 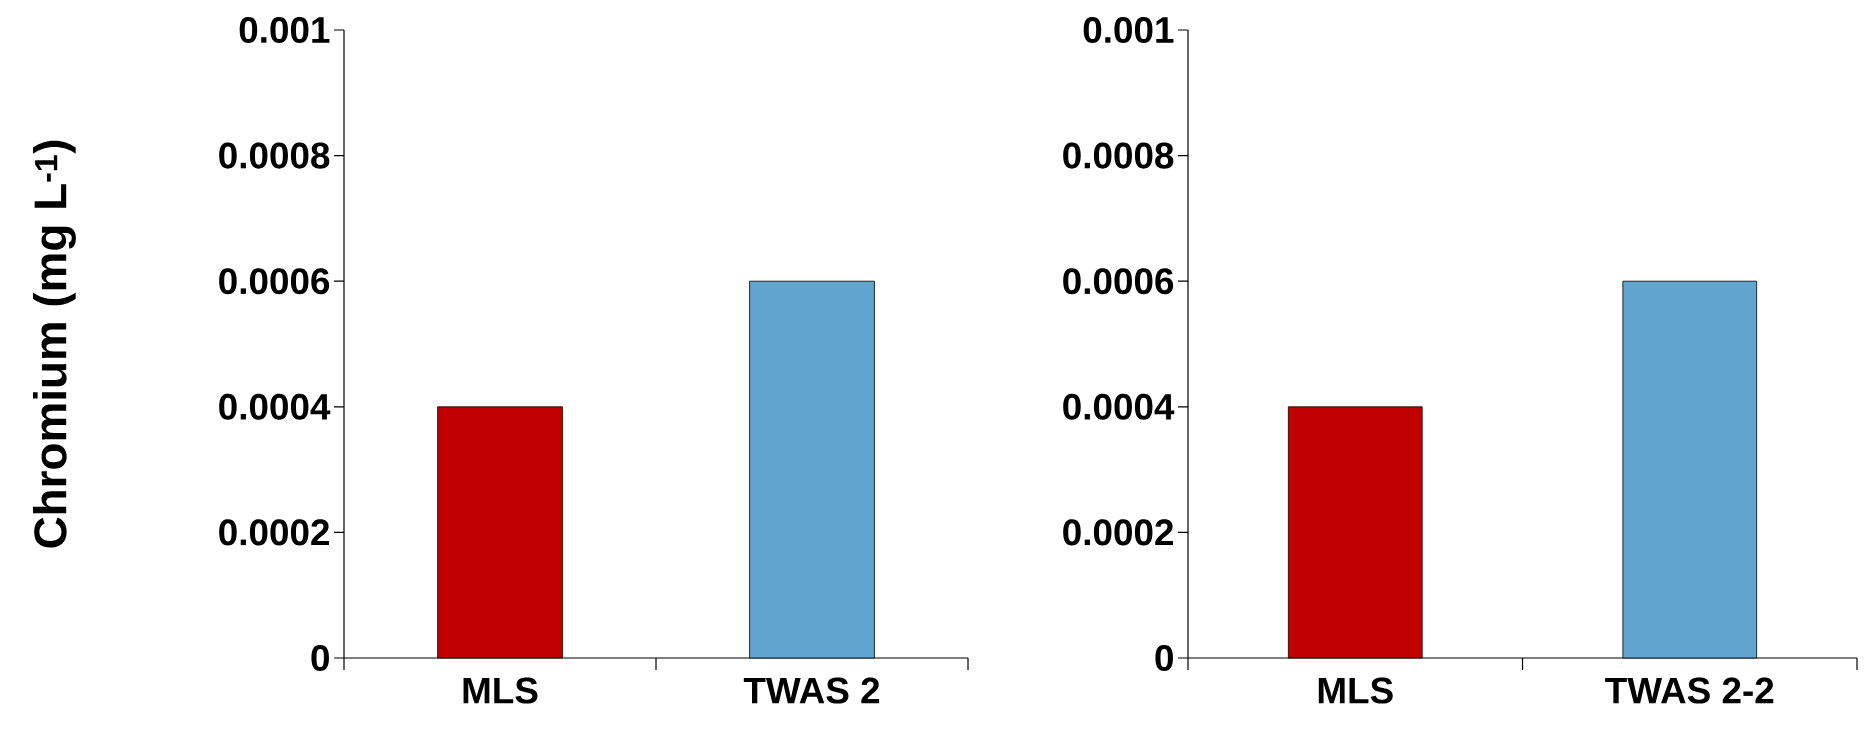 I want to click on x-tick-label: TWAS 2, so click(x=811, y=690).